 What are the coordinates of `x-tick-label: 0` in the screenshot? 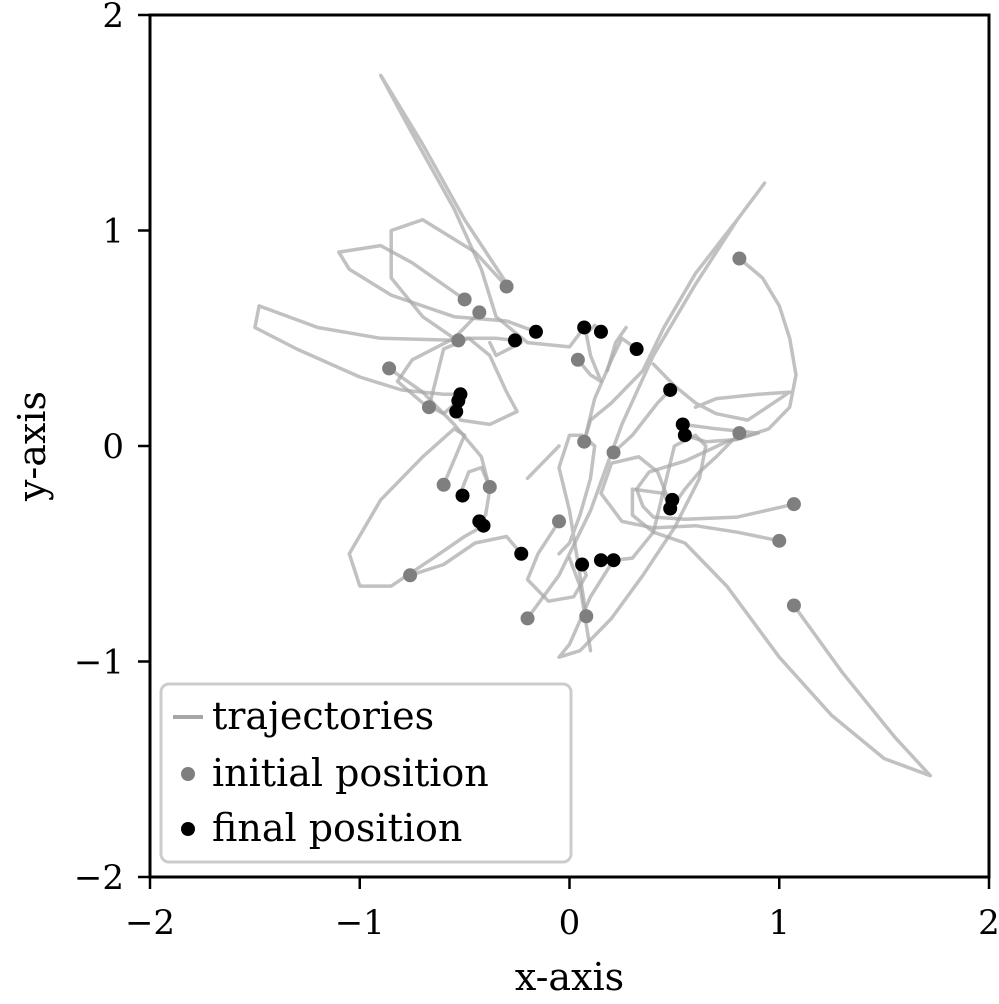 It's located at (570, 923).